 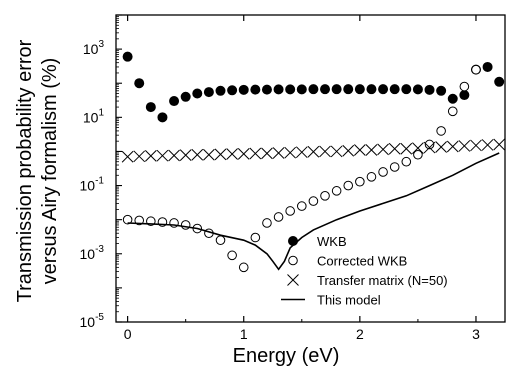 What do you see at coordinates (382, 280) in the screenshot?
I see `legend-label-transfer-matrix-n-50: Transfer matrix (N=50)` at bounding box center [382, 280].